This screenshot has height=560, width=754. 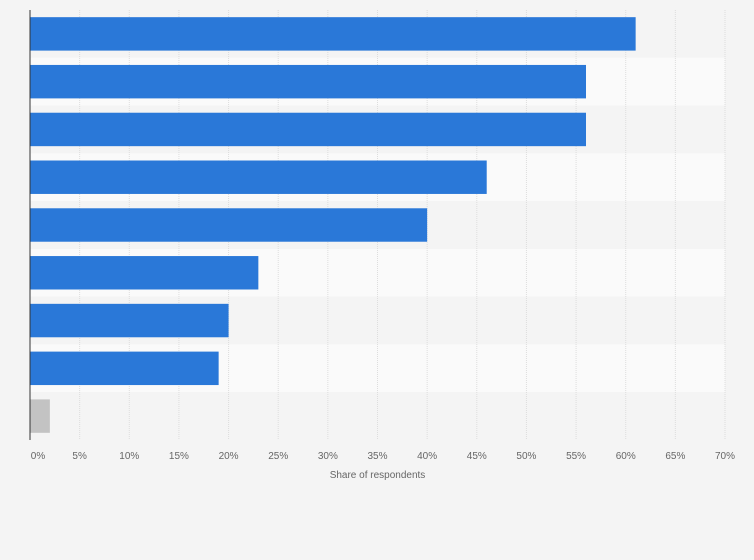 What do you see at coordinates (179, 456) in the screenshot?
I see `x-tick-label: 15%` at bounding box center [179, 456].